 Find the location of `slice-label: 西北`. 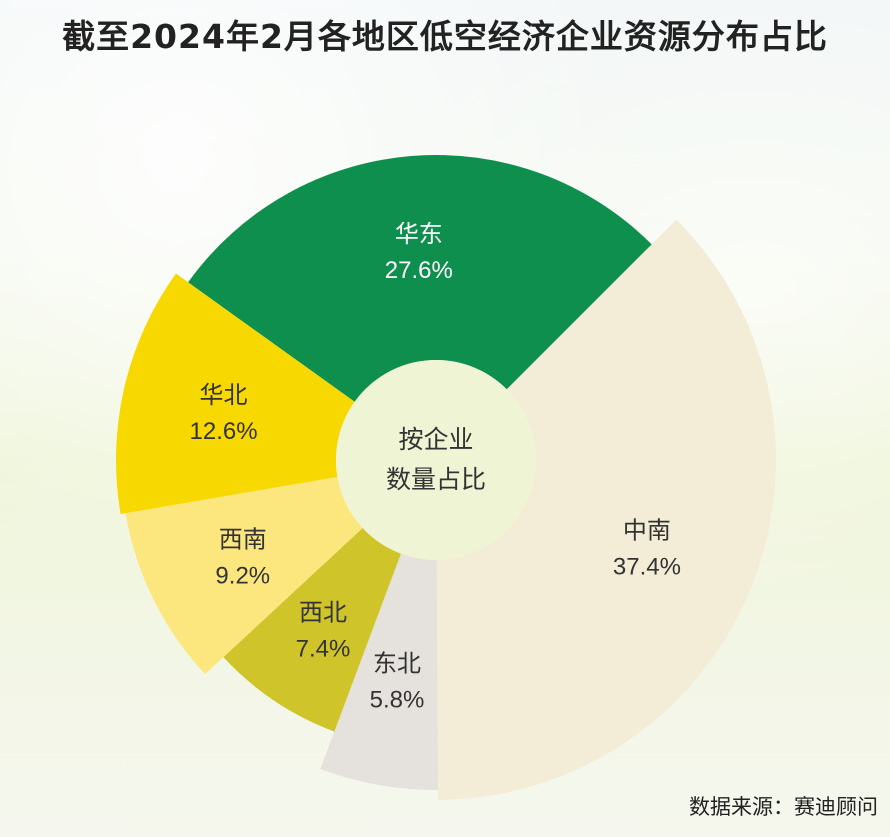

slice-label: 西北 is located at coordinates (323, 613).